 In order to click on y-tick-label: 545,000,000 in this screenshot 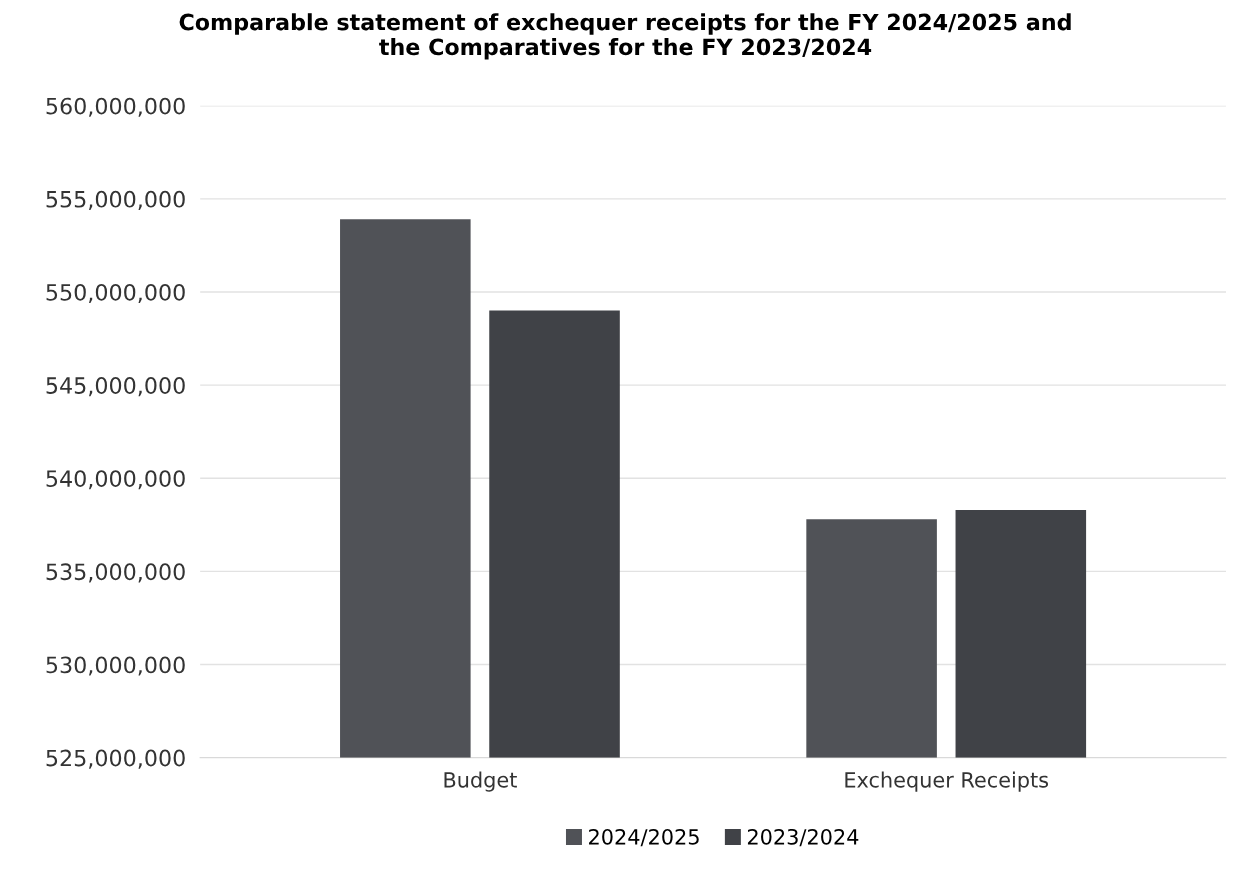, I will do `click(115, 387)`.